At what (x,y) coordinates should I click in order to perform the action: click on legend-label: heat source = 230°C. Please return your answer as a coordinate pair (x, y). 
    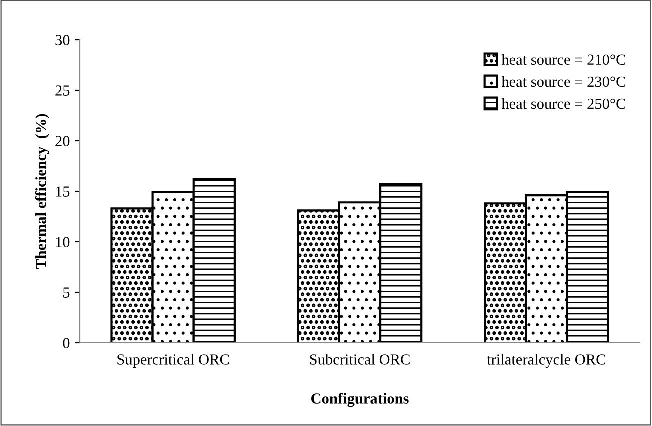
    Looking at the image, I should click on (564, 82).